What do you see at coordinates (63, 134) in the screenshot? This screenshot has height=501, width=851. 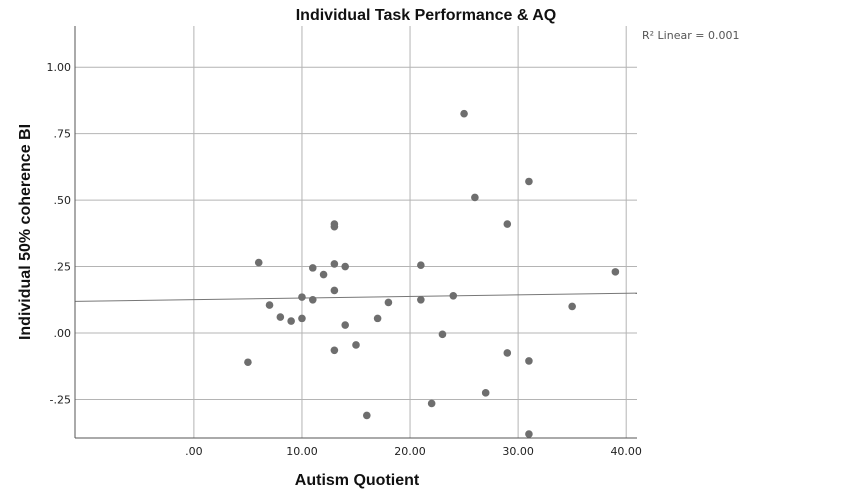 I see `y-tick-label: .75` at bounding box center [63, 134].